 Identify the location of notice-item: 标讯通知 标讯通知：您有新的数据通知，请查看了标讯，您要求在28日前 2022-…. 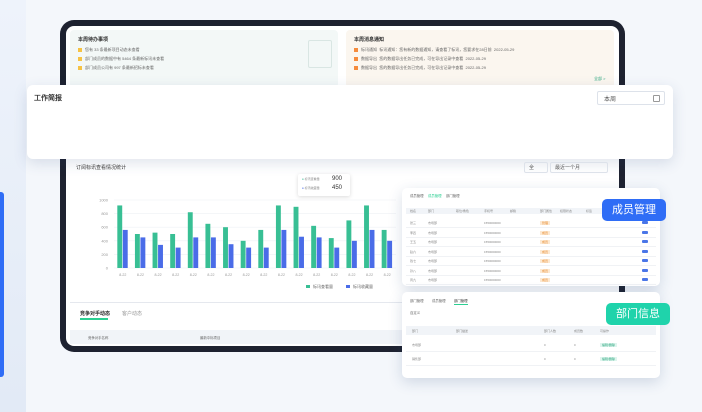
(434, 50).